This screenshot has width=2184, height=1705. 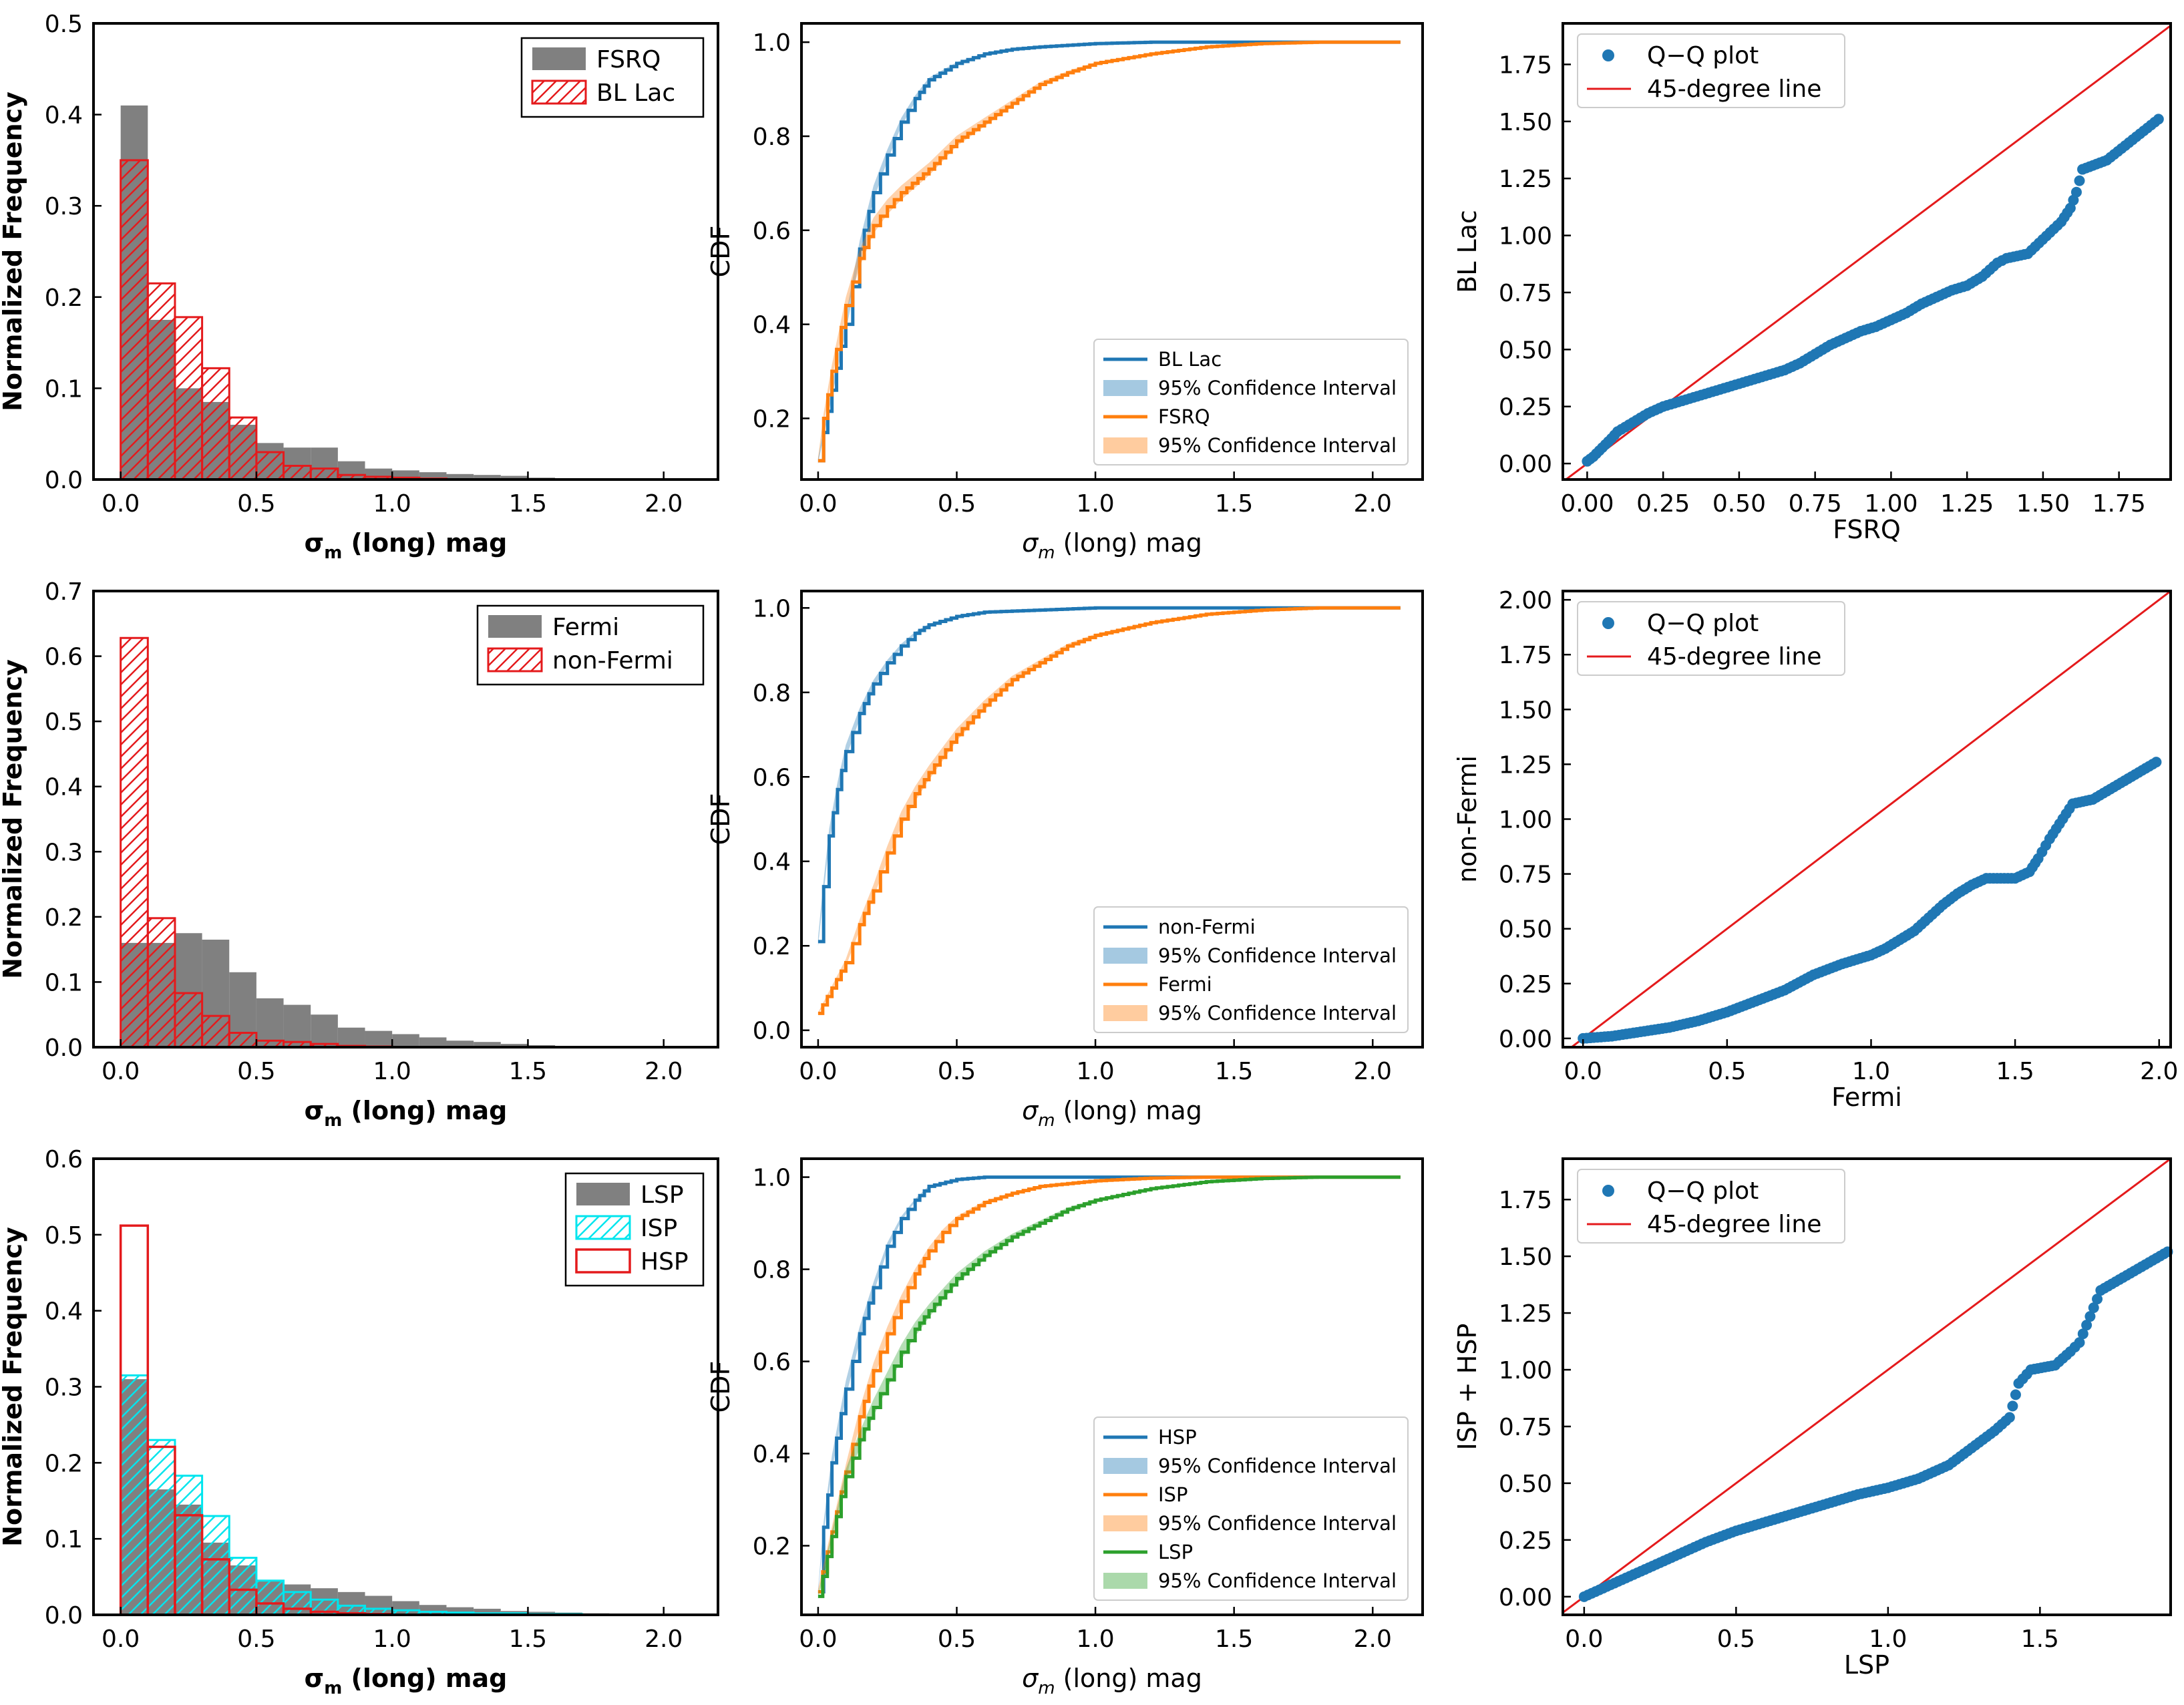 I want to click on cdf-line-fsrq, so click(x=1109, y=251).